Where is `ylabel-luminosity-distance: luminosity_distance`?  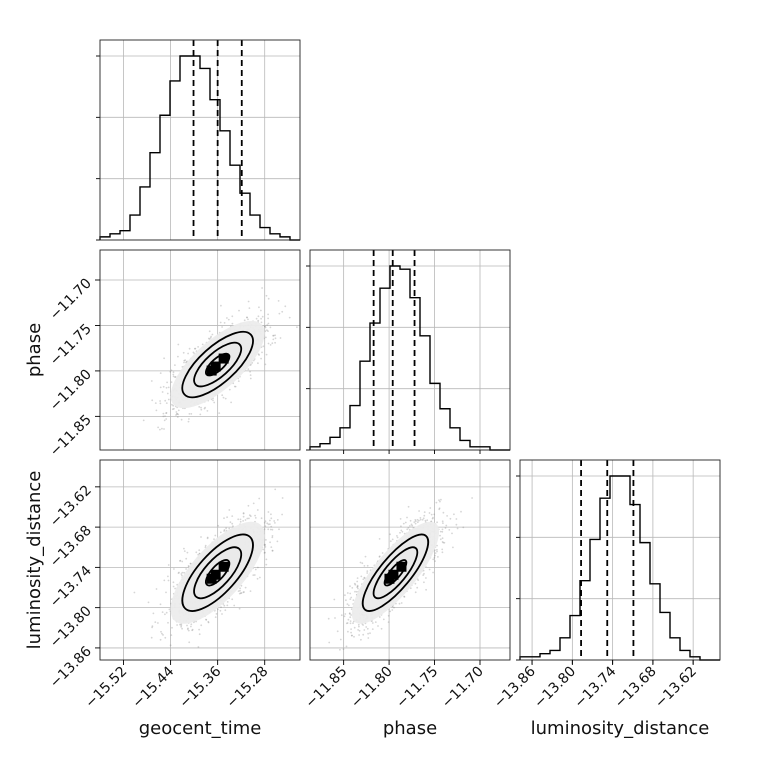 ylabel-luminosity-distance: luminosity_distance is located at coordinates (34, 560).